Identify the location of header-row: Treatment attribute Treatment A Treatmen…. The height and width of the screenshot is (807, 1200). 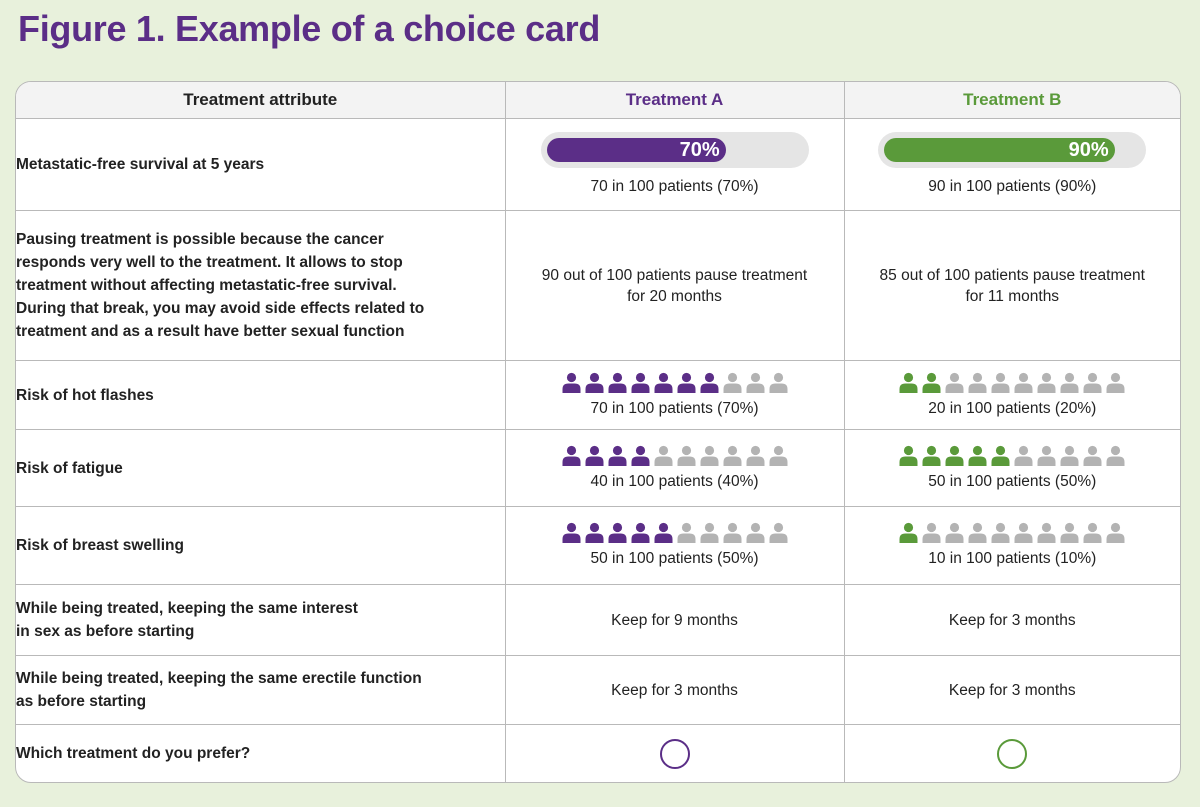
(598, 100).